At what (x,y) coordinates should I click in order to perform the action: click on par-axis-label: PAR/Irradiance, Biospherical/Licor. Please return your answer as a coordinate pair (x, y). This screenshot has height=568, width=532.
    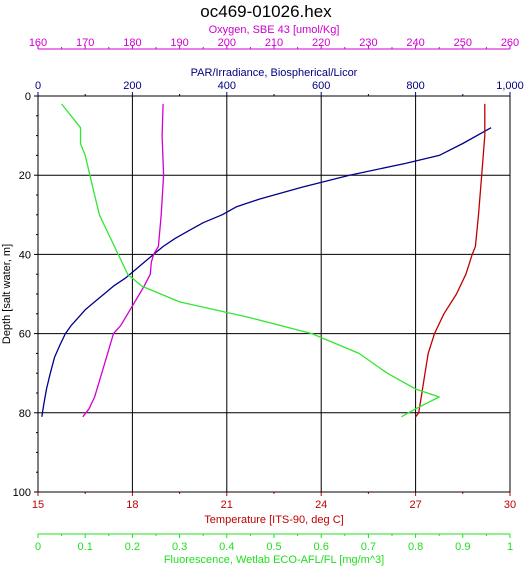
    Looking at the image, I should click on (274, 73).